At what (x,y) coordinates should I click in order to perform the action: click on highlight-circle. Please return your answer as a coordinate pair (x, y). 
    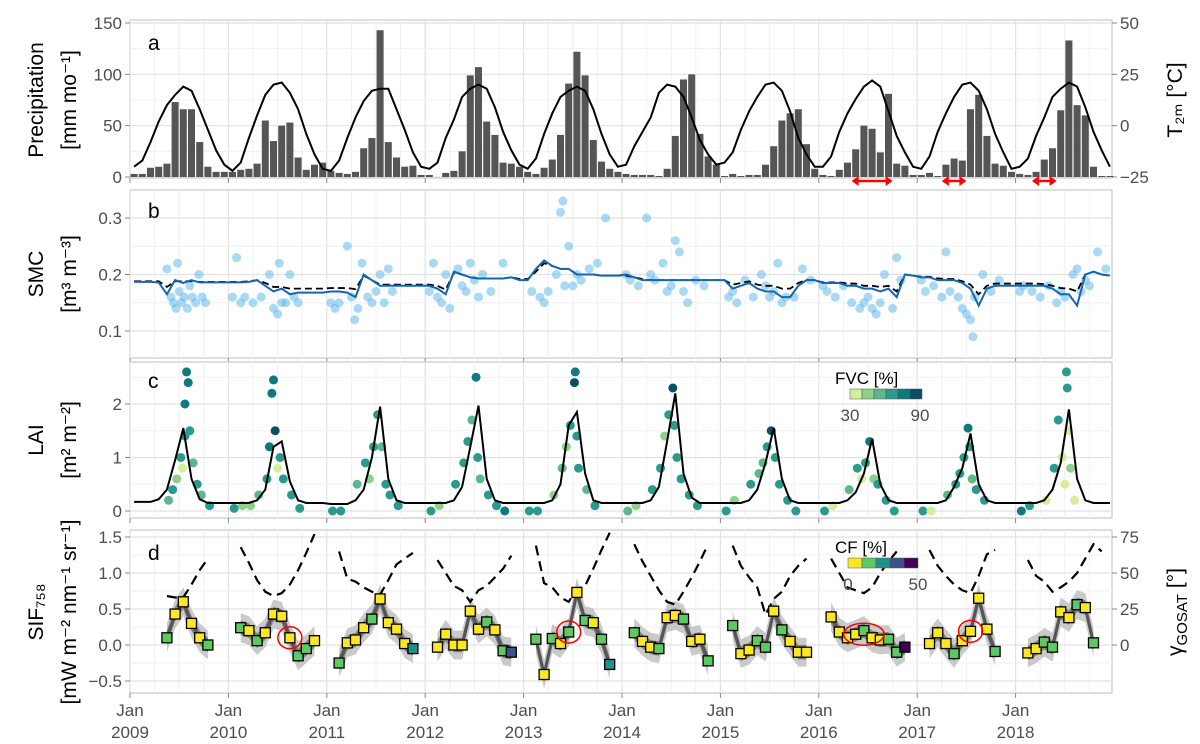
    Looking at the image, I should click on (863, 634).